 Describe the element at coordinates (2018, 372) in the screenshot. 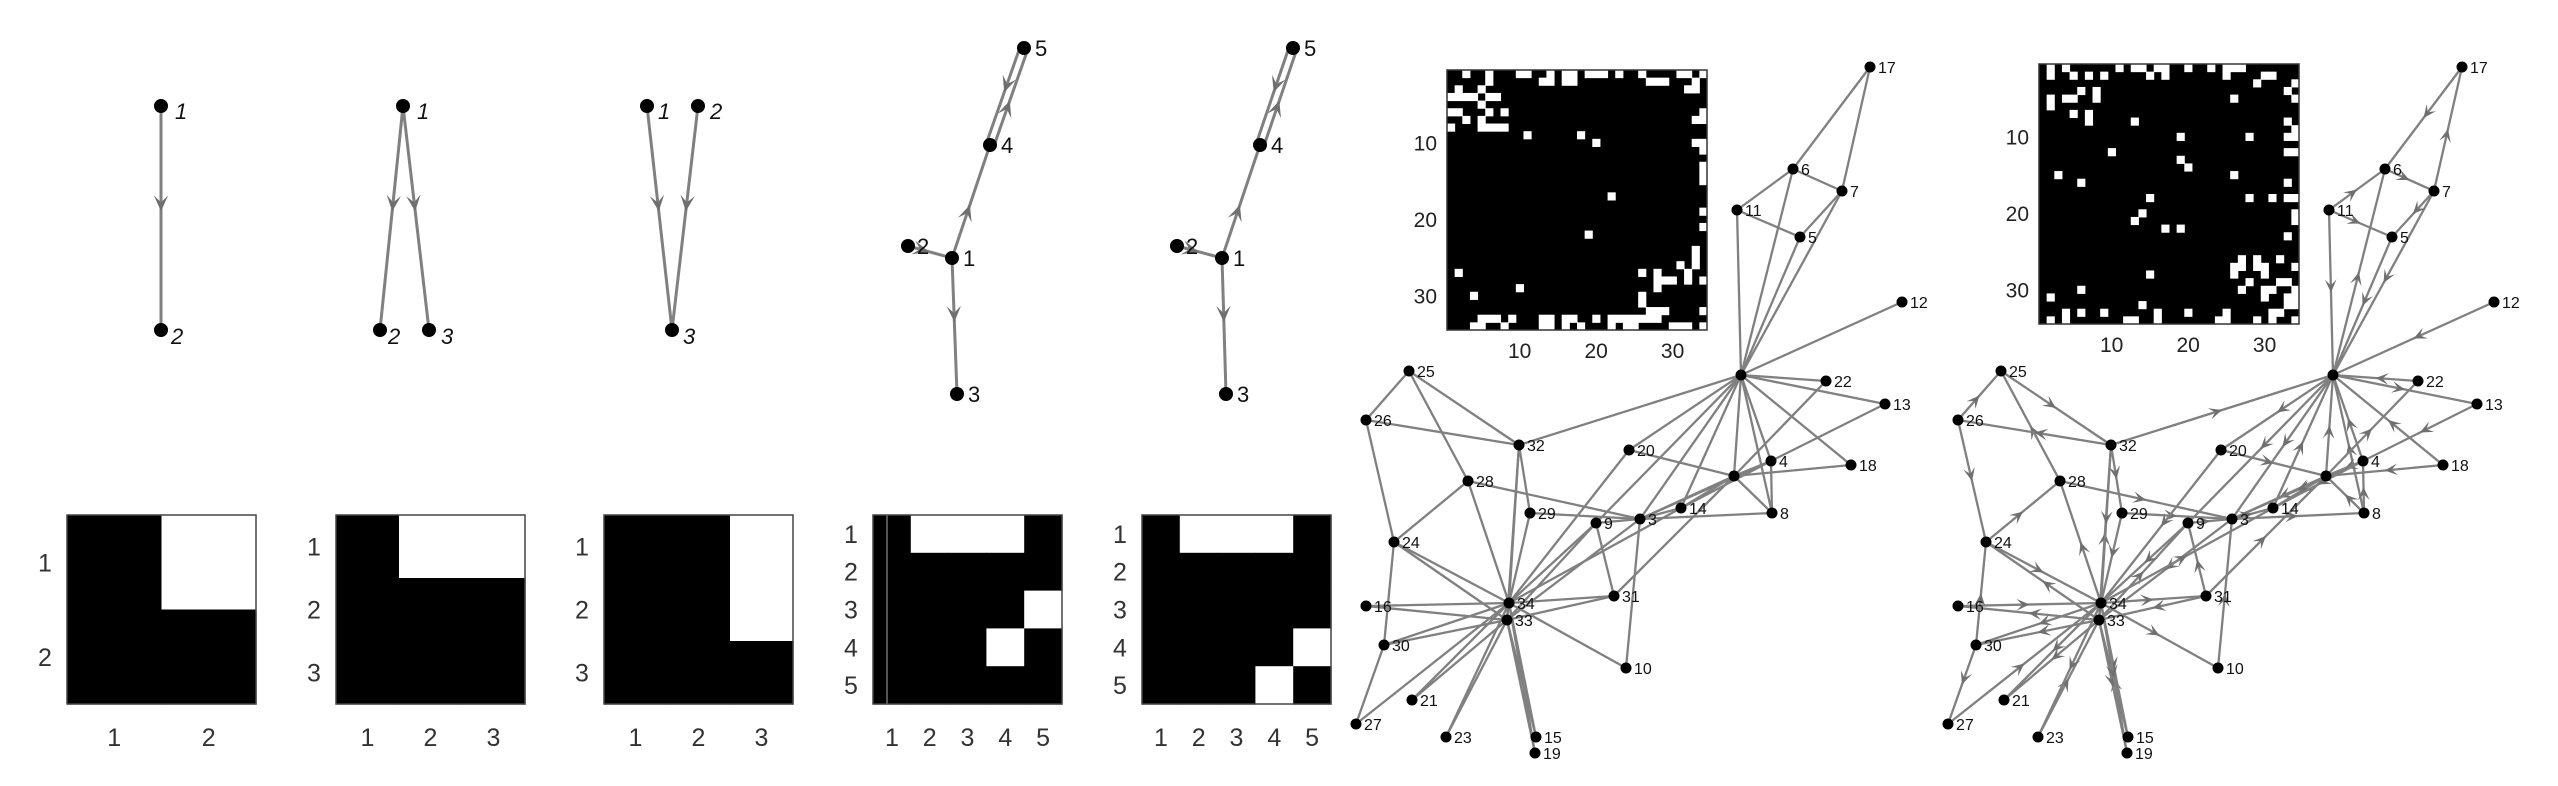

I see `node-label: 25` at that location.